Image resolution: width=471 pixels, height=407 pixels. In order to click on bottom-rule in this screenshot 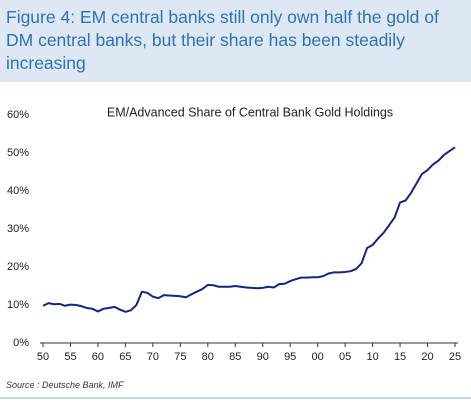, I will do `click(235, 398)`.